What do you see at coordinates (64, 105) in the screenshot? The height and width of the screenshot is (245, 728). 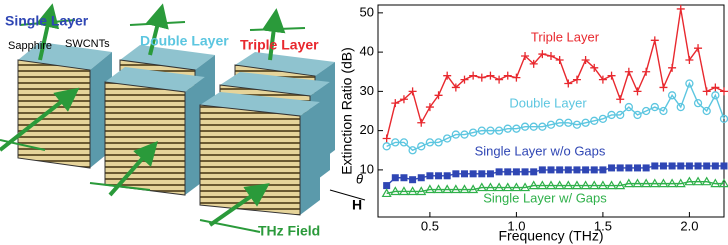 I see `slab-single` at bounding box center [64, 105].